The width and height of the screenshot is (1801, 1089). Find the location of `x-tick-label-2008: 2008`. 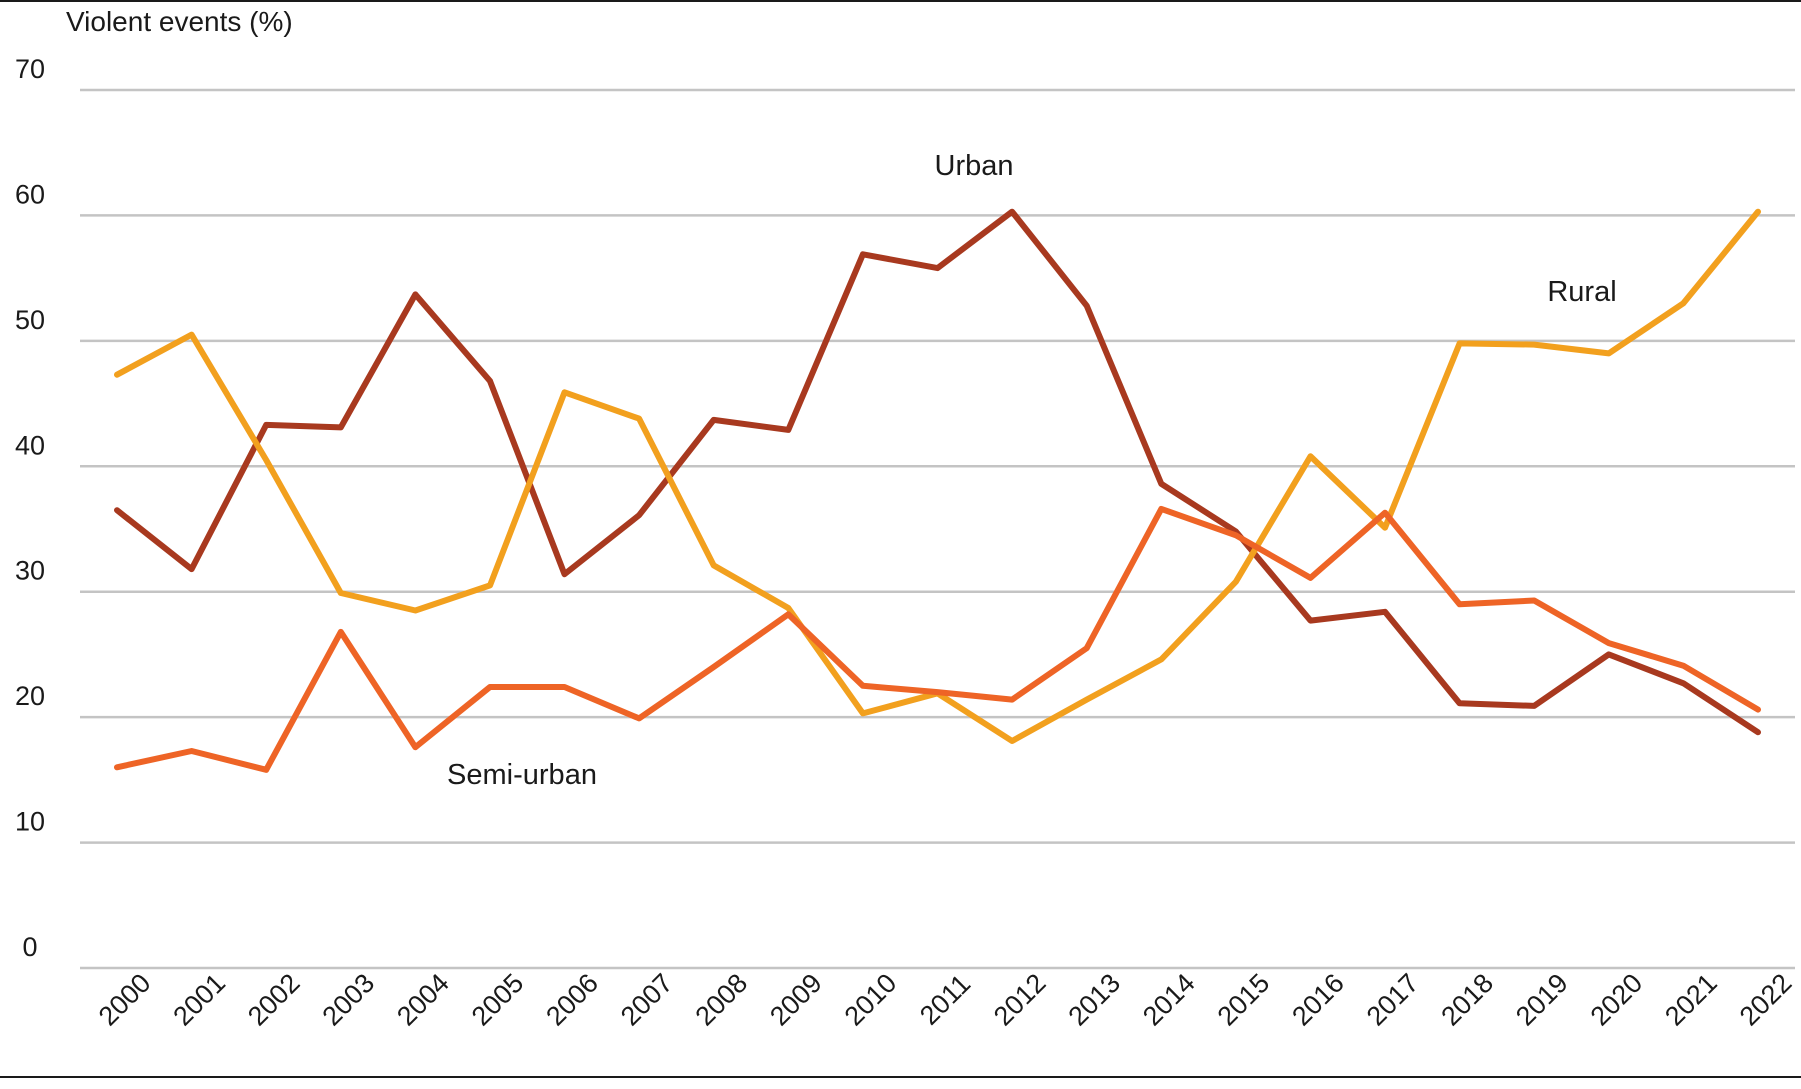

x-tick-label-2008: 2008 is located at coordinates (722, 1000).